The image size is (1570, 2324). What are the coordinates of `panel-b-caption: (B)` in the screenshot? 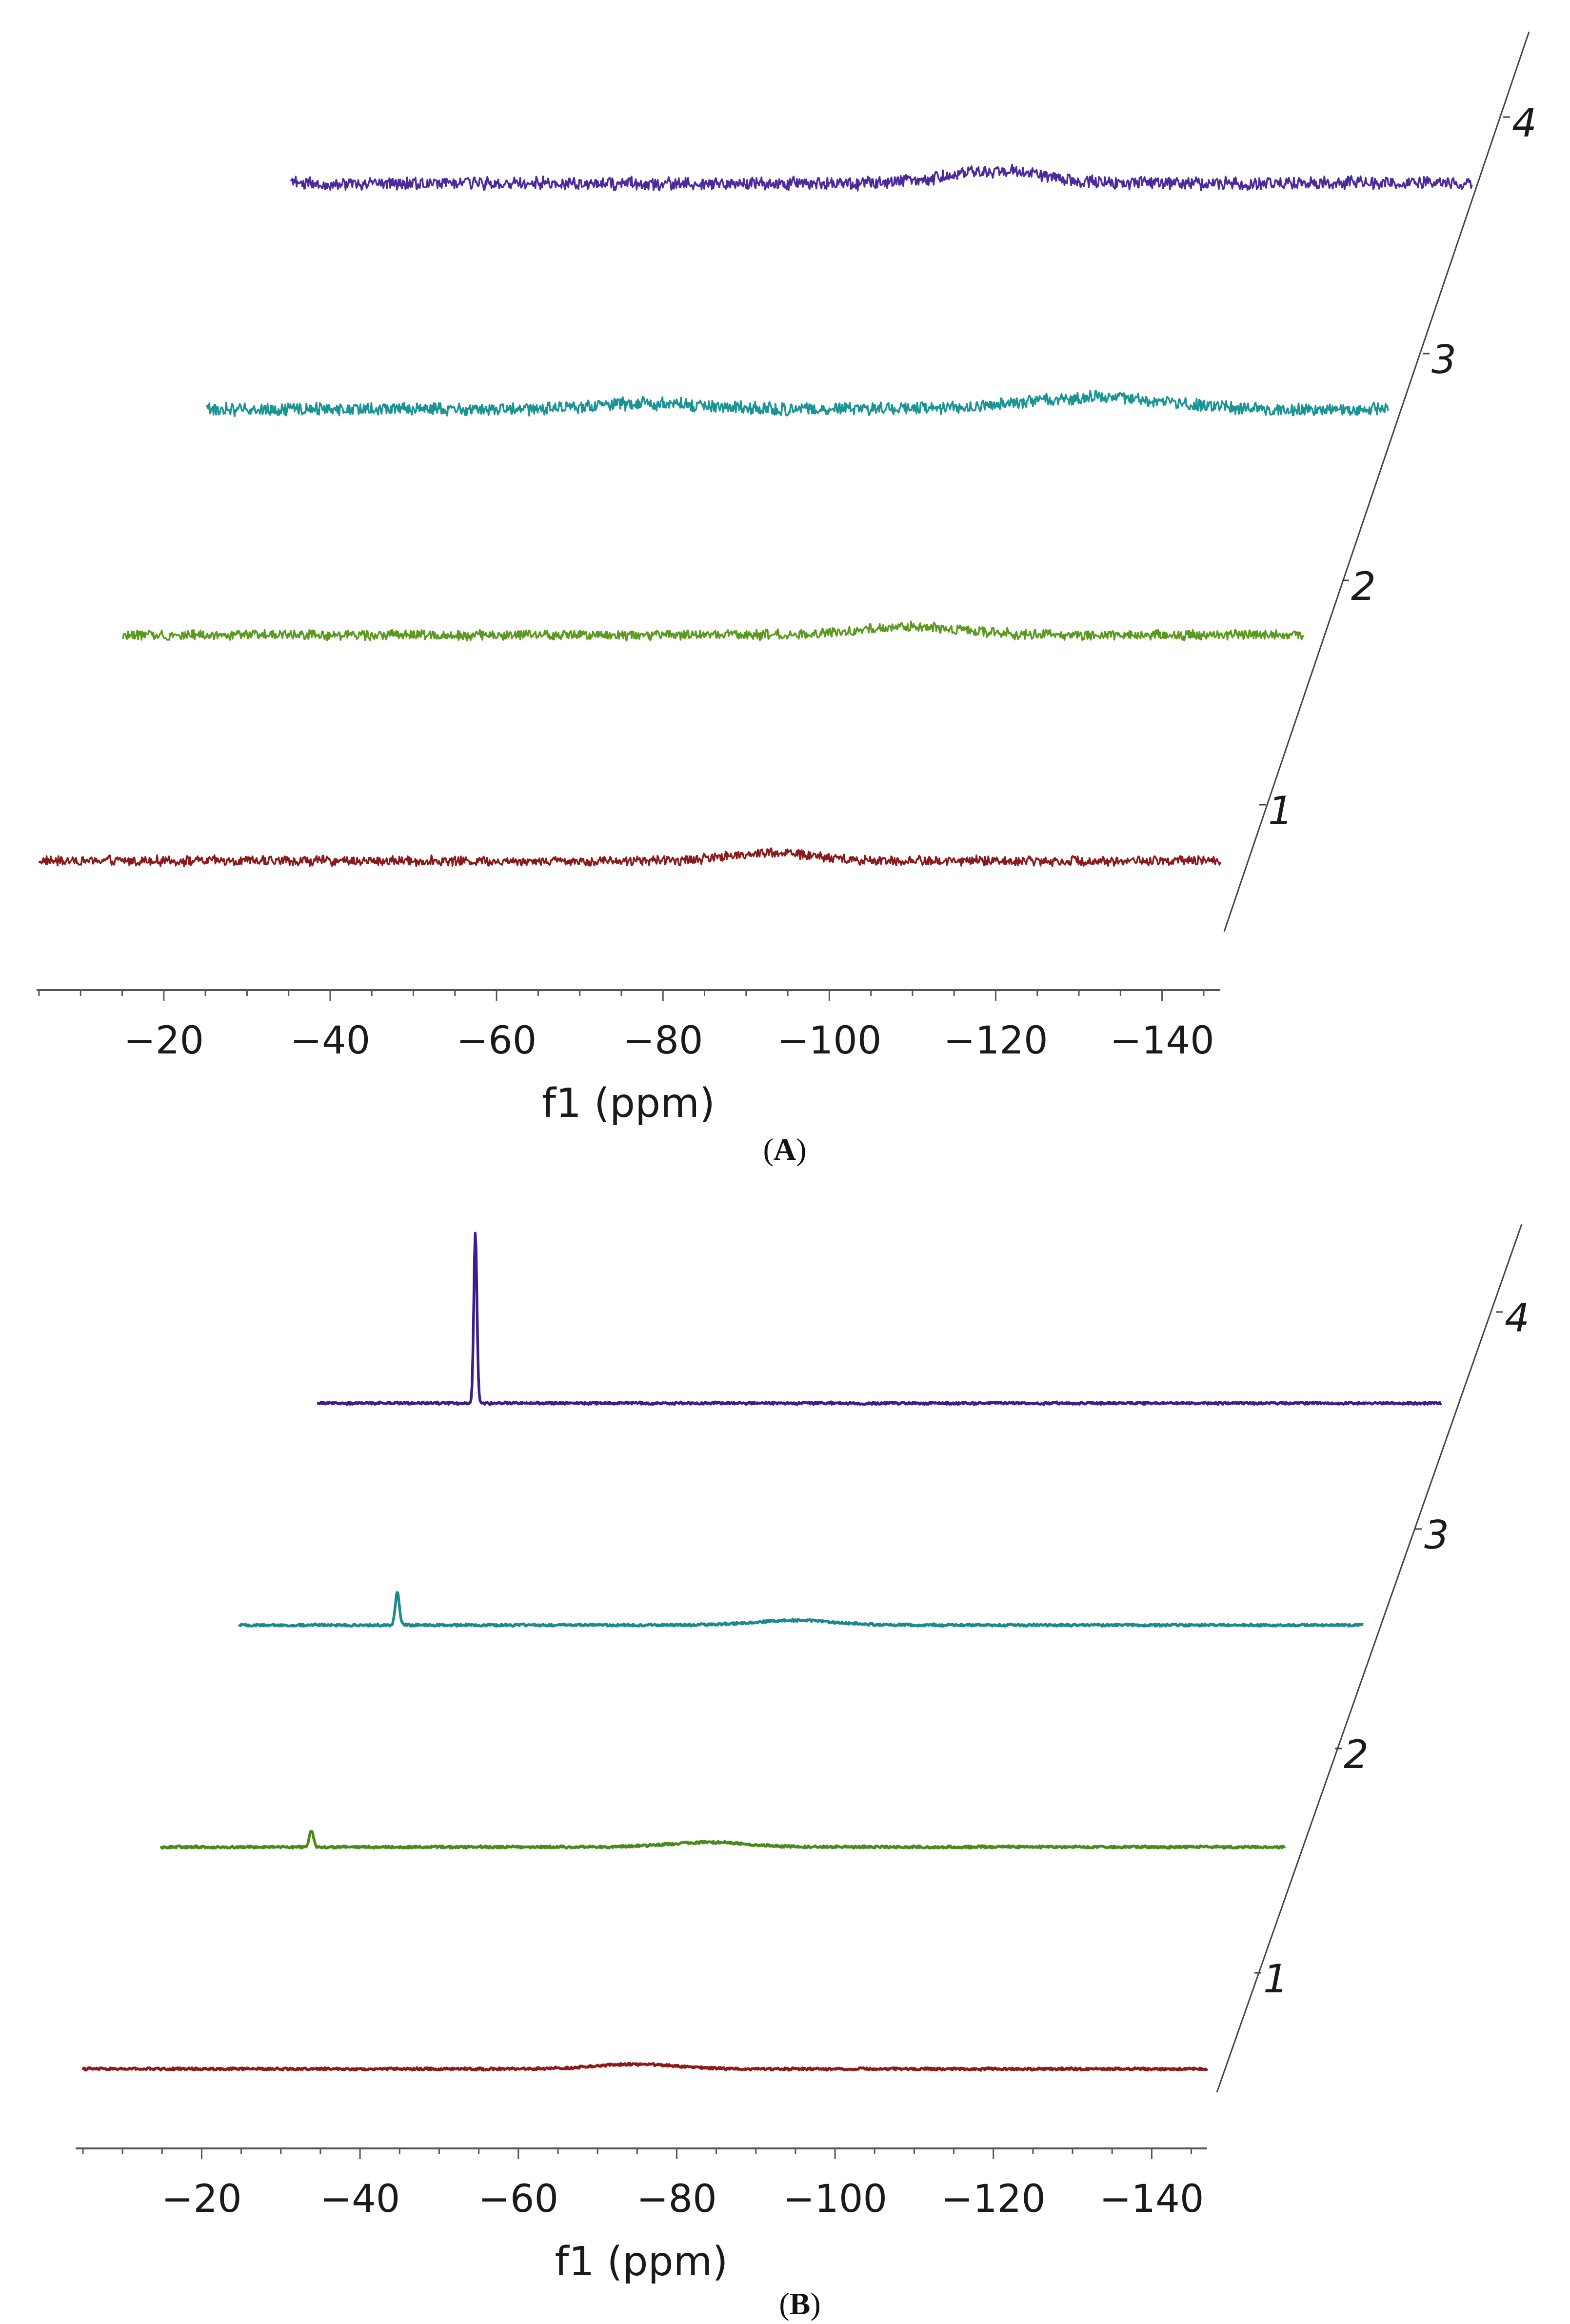 It's located at (799, 2303).